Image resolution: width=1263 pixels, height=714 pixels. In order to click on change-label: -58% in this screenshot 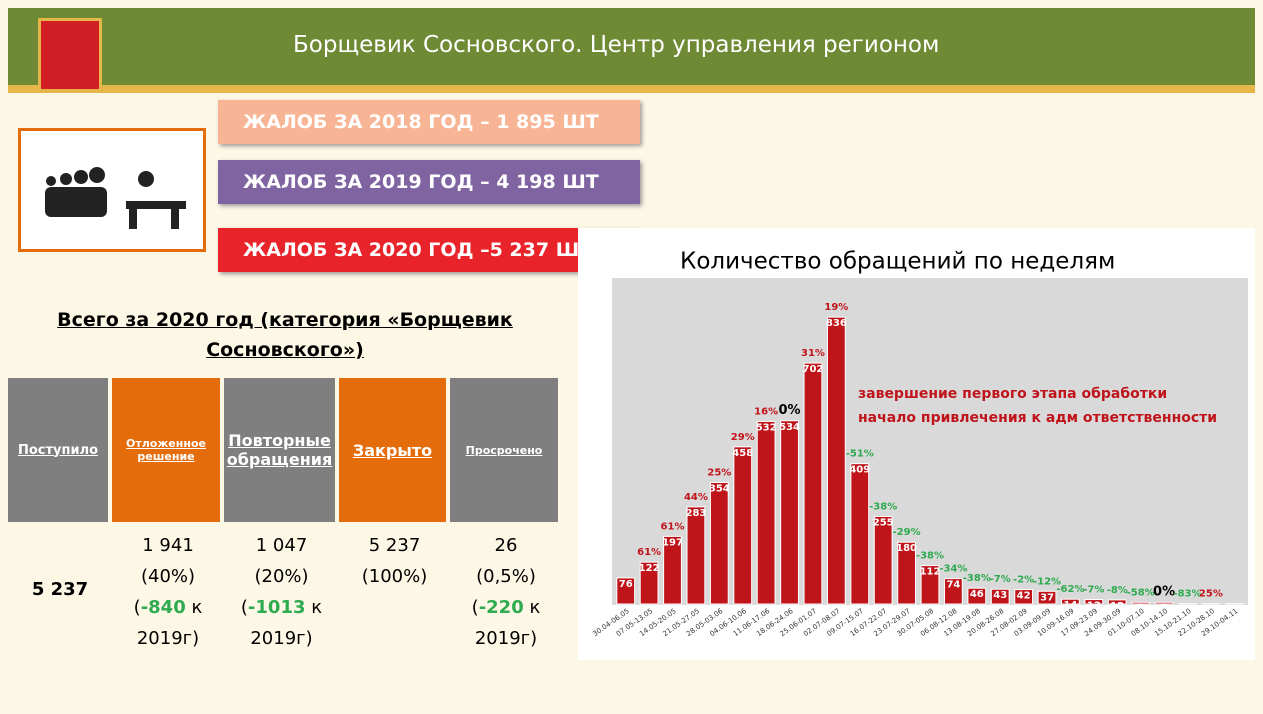, I will do `click(1141, 592)`.